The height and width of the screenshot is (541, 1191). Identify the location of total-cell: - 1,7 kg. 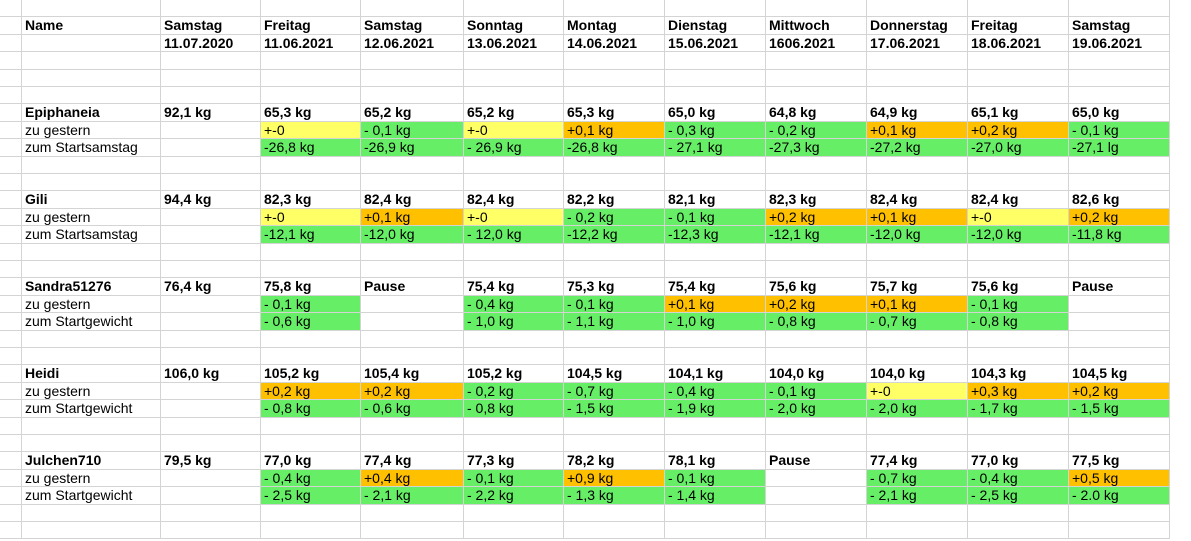
(1018, 409).